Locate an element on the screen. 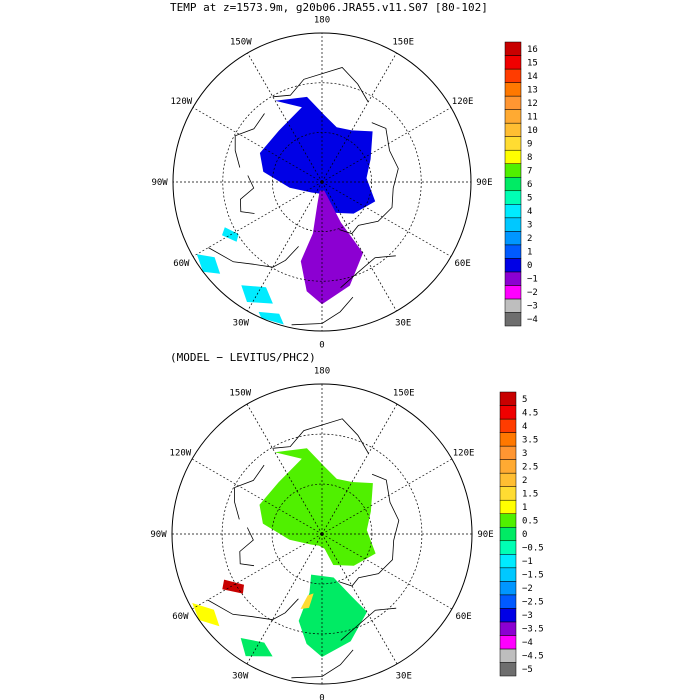  colorbar-tick: −0.5 is located at coordinates (533, 549).